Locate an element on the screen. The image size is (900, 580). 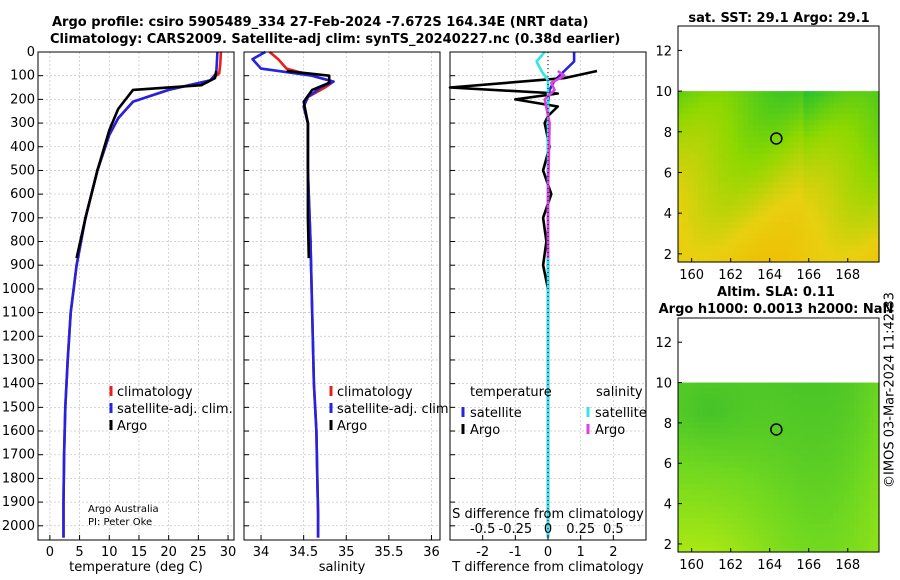
argo-position-marker is located at coordinates (776, 429).